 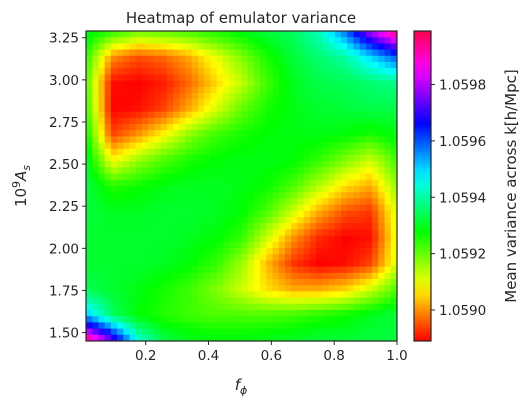 What do you see at coordinates (64, 81) in the screenshot?
I see `y-tick-label: 3.00` at bounding box center [64, 81].